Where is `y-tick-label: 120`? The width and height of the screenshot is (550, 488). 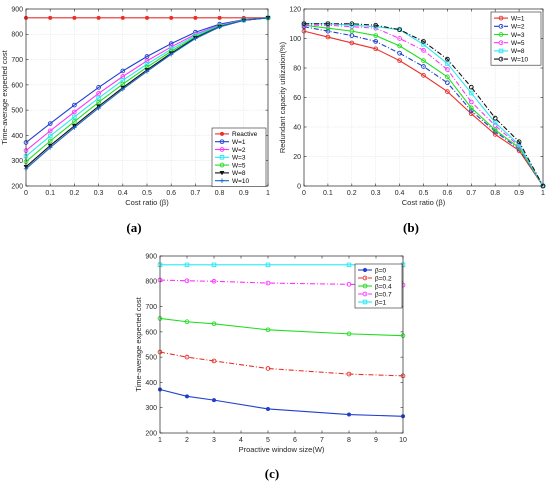
y-tick-label: 120 is located at coordinates (295, 9).